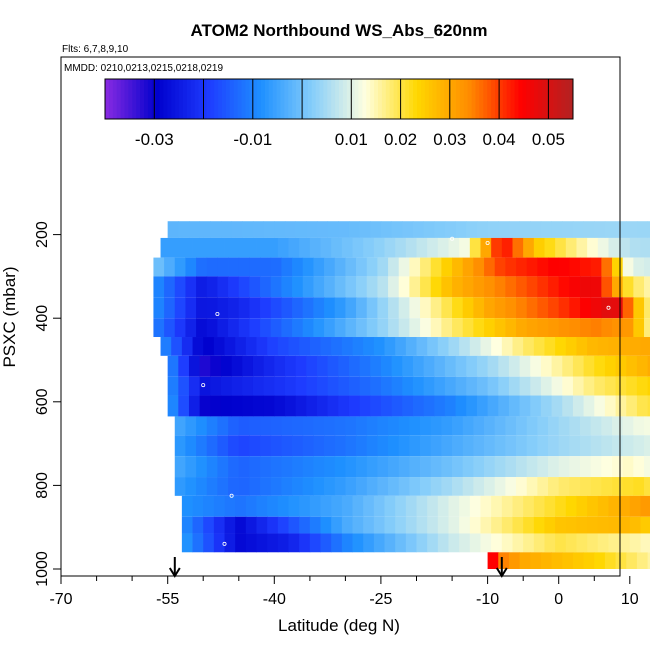  Describe the element at coordinates (274, 599) in the screenshot. I see `x-tick-label: -40` at that location.